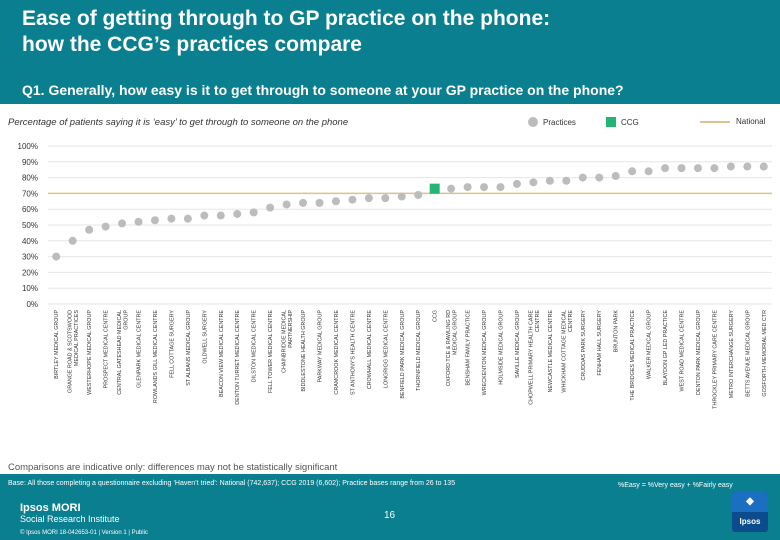  Describe the element at coordinates (715, 121) in the screenshot. I see `national-line-icon` at that location.